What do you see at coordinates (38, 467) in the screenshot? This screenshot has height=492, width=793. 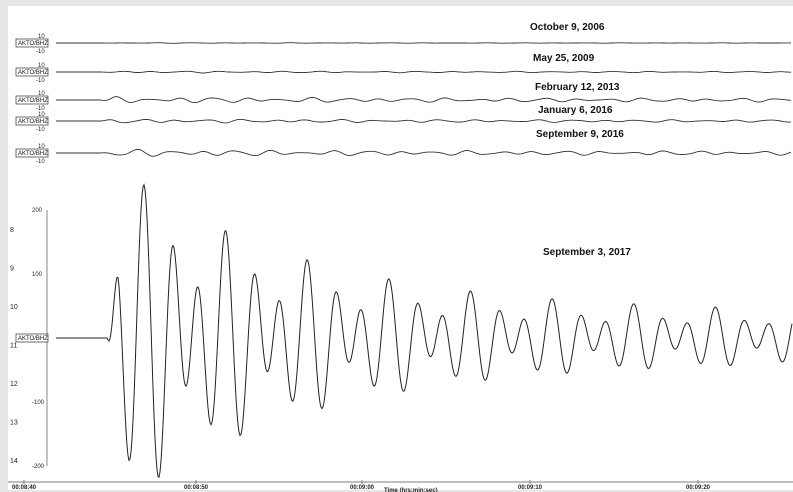 I see `main-ytick: -200` at bounding box center [38, 467].